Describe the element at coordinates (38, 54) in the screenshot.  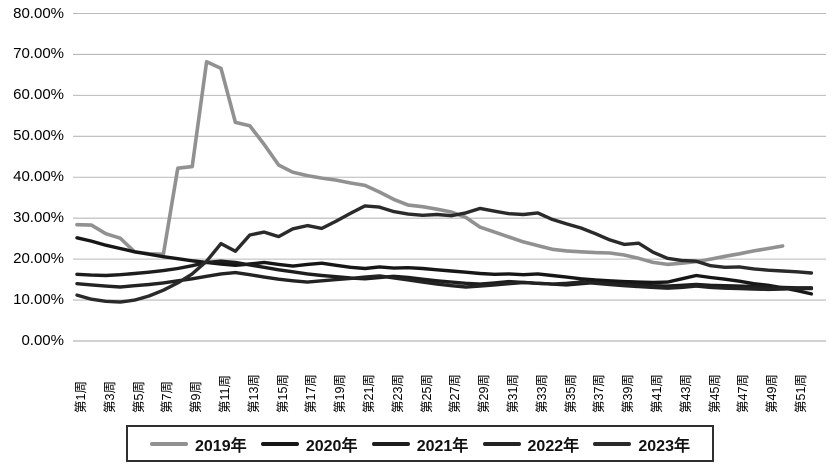
I see `y-tick-label-70.00%: 70.00%` at that location.